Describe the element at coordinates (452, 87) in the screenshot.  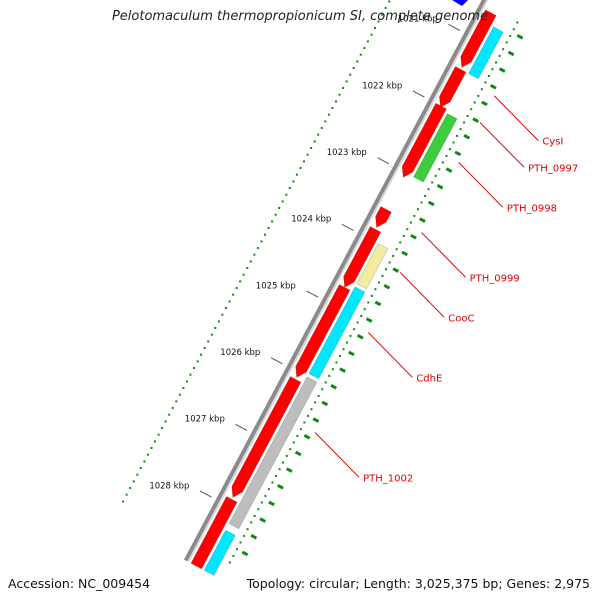
I see `gene-block-pth0997-forward` at that location.